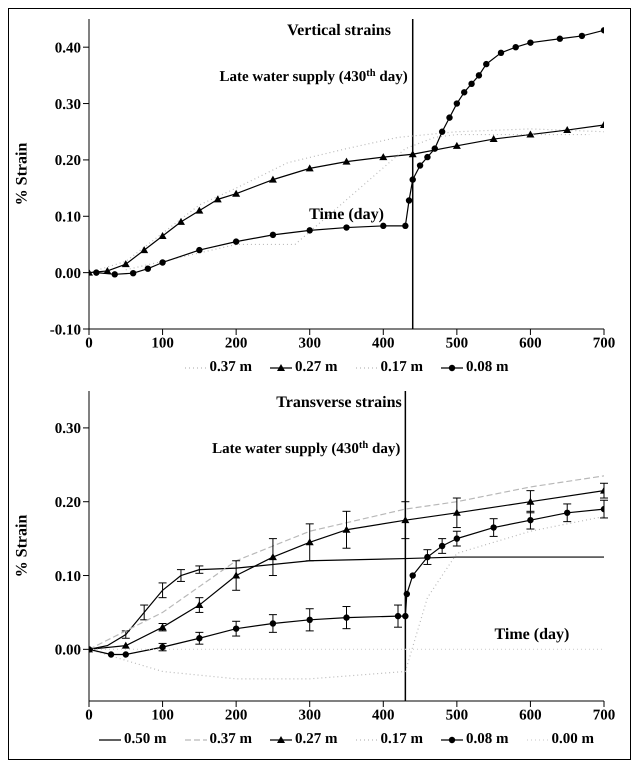 This screenshot has width=637, height=769. Describe the element at coordinates (604, 716) in the screenshot. I see `x-tick-label: 700` at that location.